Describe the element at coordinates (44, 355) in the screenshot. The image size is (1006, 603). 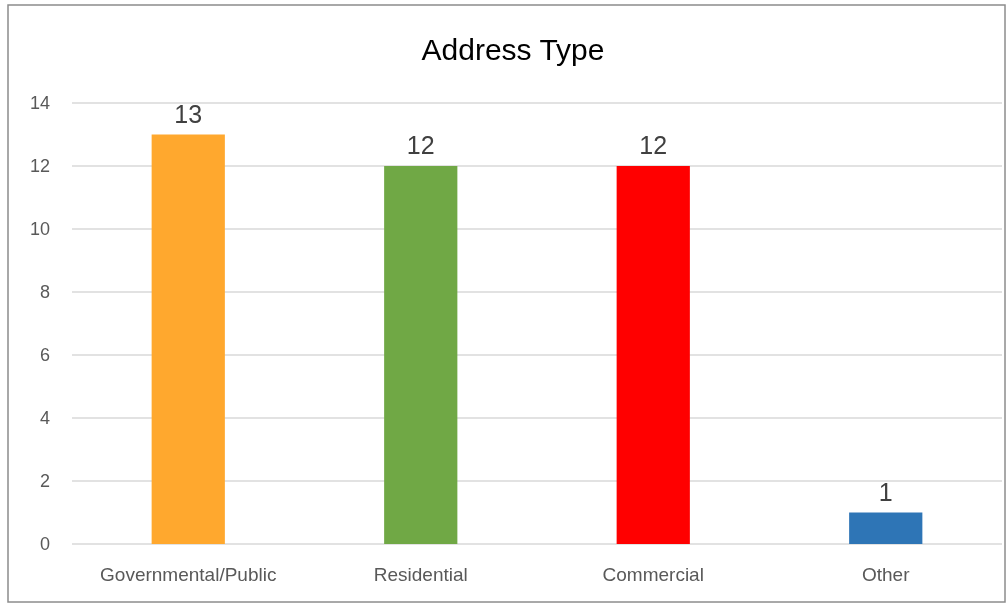
I see `y-tick-label: 6` at that location.